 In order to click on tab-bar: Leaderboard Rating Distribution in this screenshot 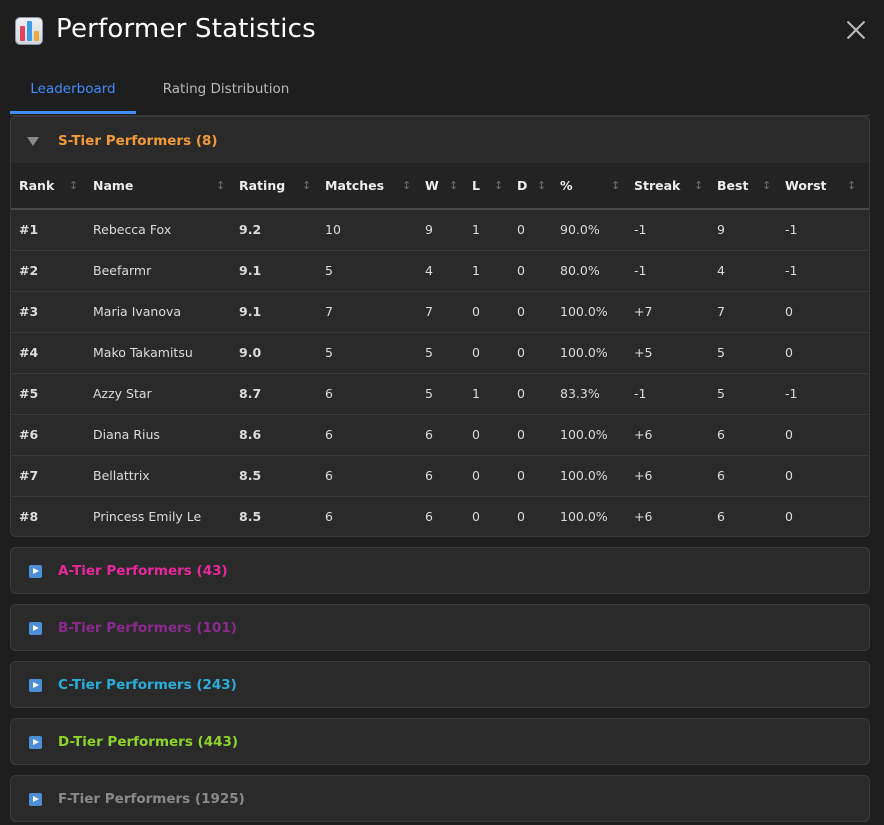, I will do `click(440, 93)`.